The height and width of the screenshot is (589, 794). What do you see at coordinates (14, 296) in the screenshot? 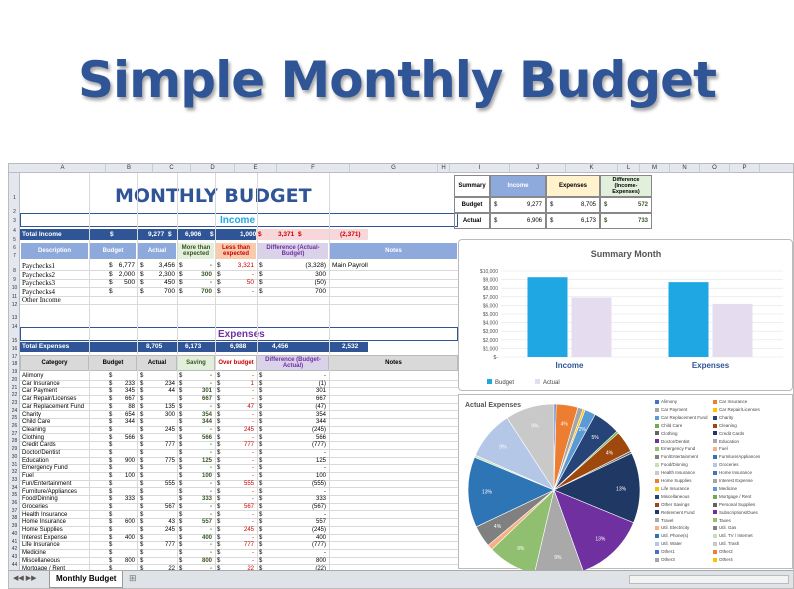
I see `row-header: 11` at bounding box center [14, 296].